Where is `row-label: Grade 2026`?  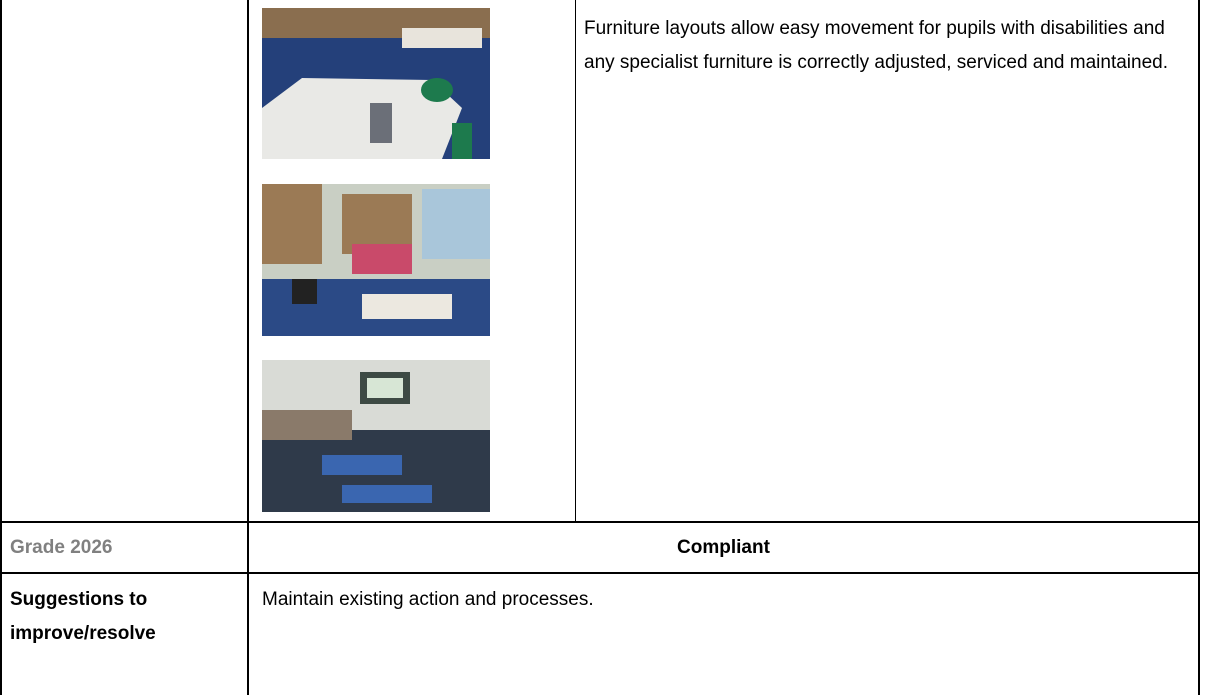 row-label: Grade 2026 is located at coordinates (61, 547).